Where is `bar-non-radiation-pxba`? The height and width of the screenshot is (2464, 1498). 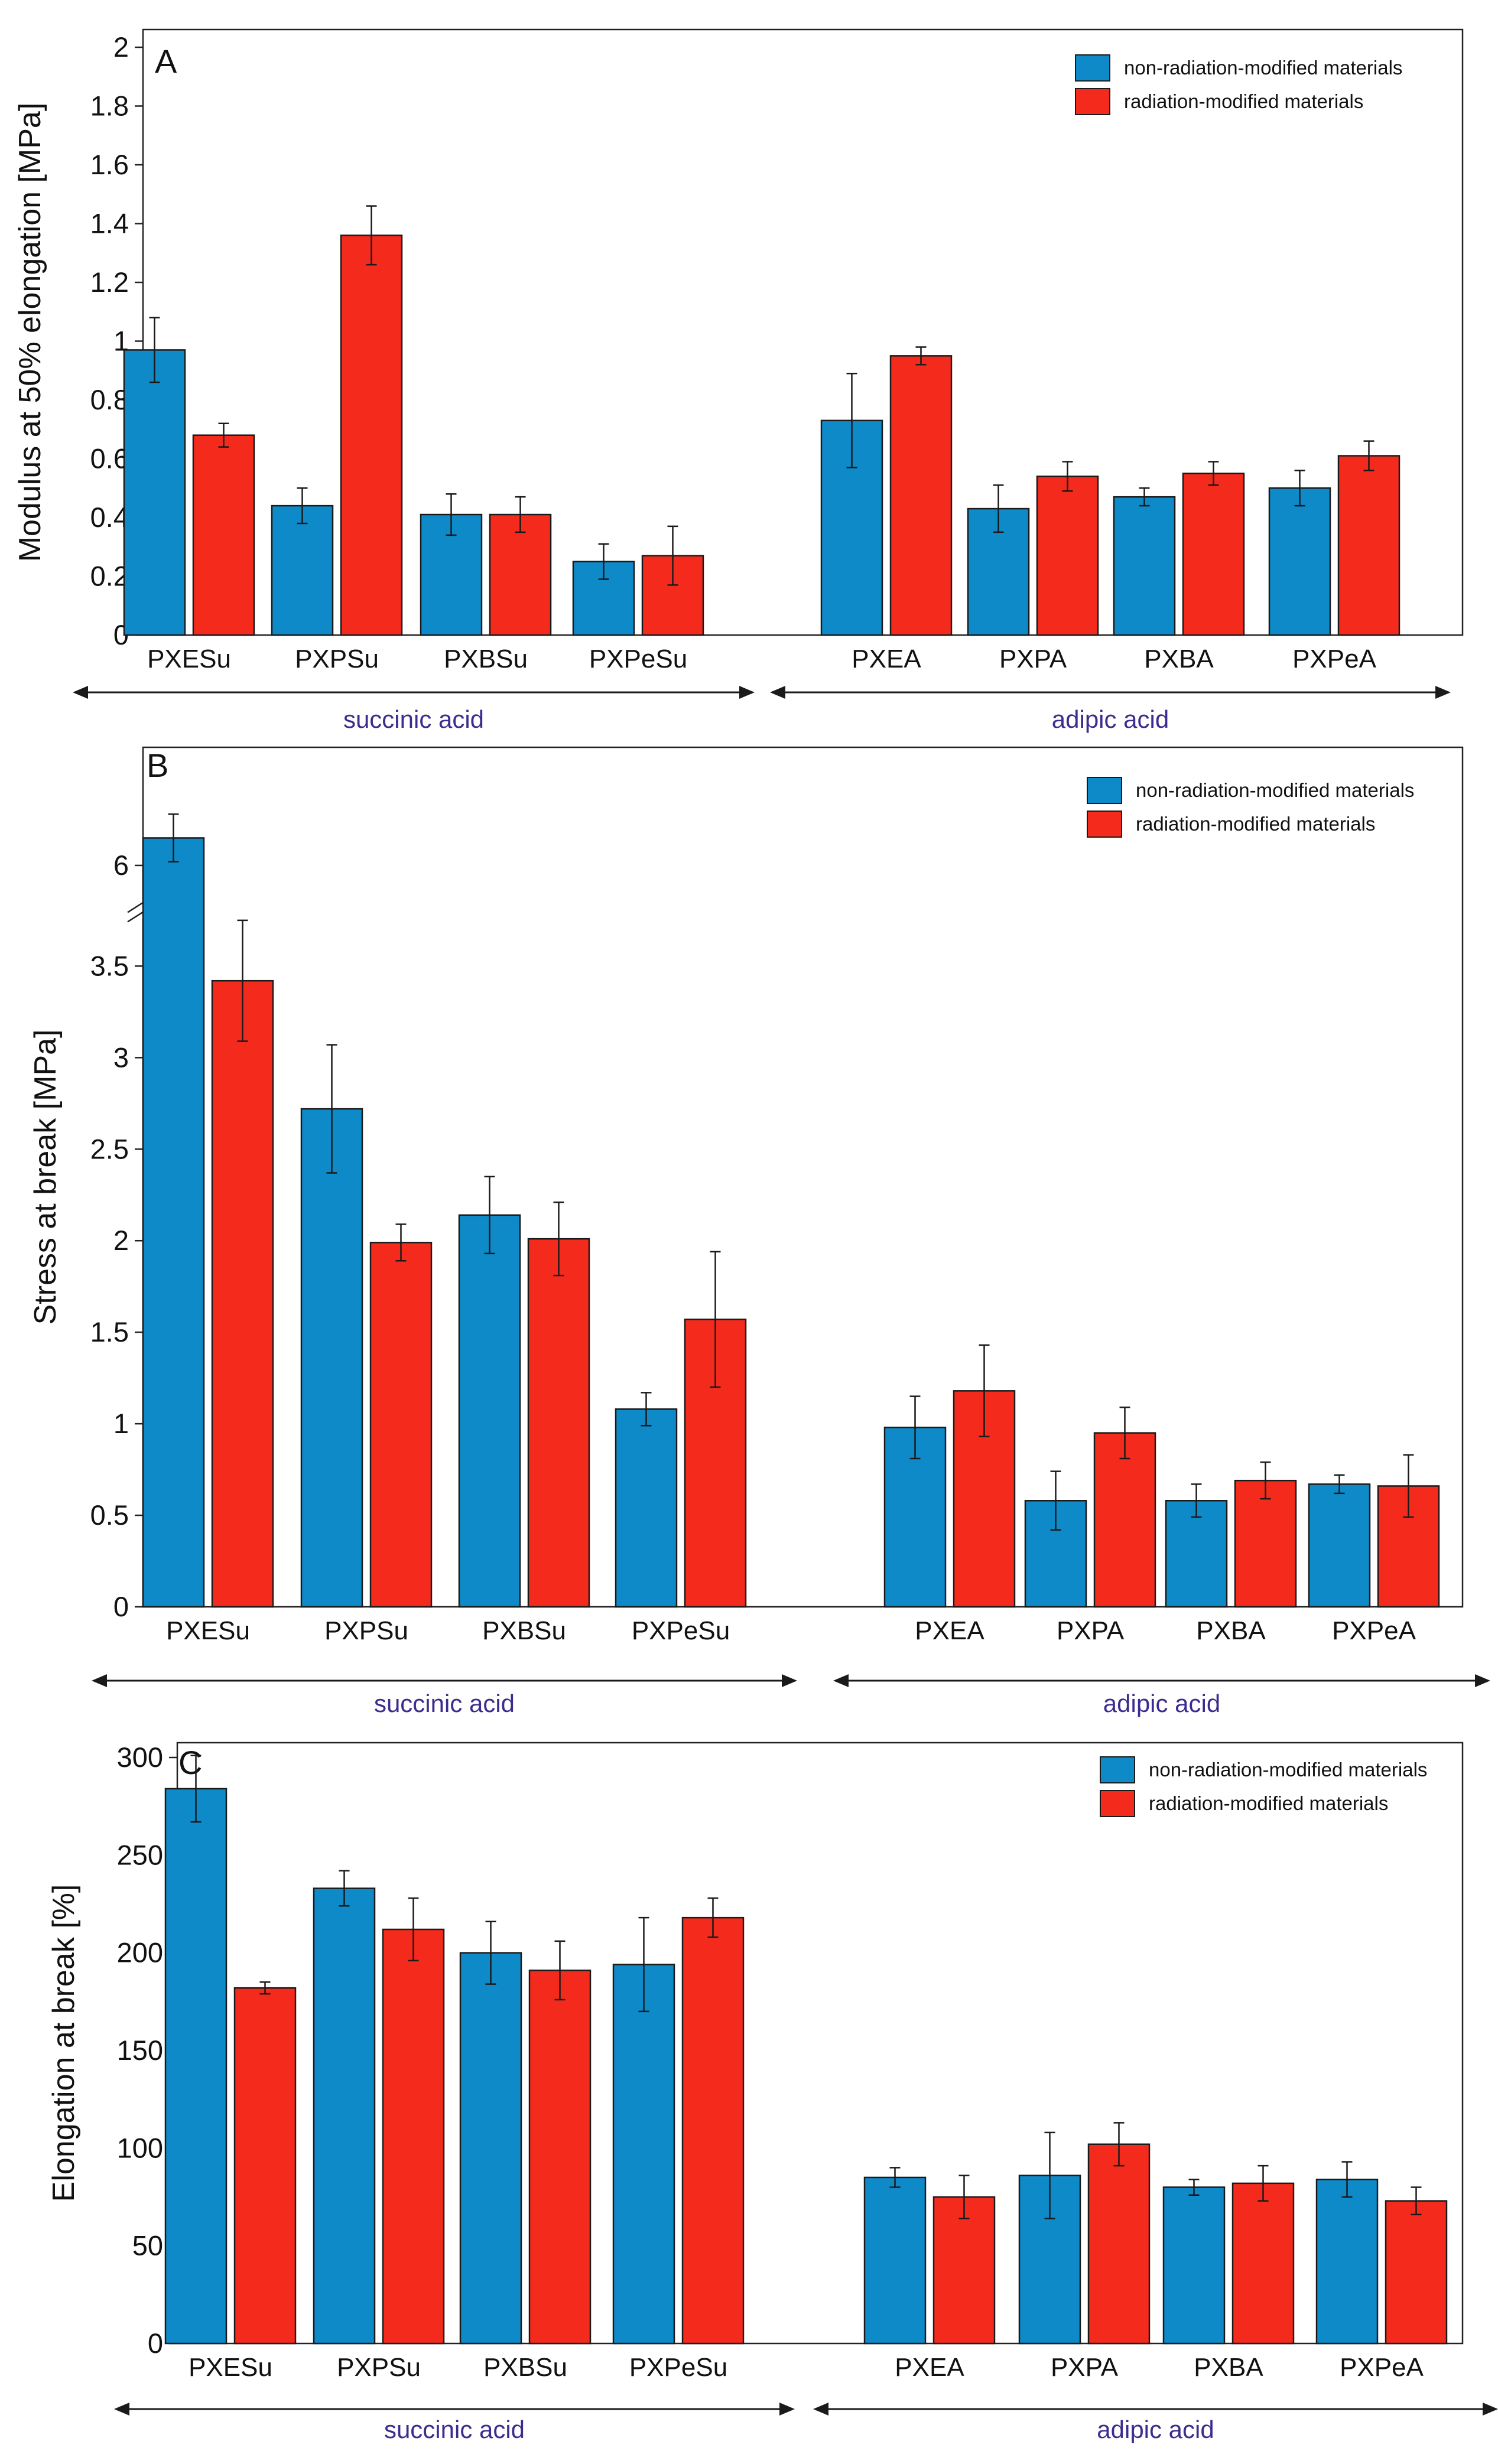 bar-non-radiation-pxba is located at coordinates (1144, 566).